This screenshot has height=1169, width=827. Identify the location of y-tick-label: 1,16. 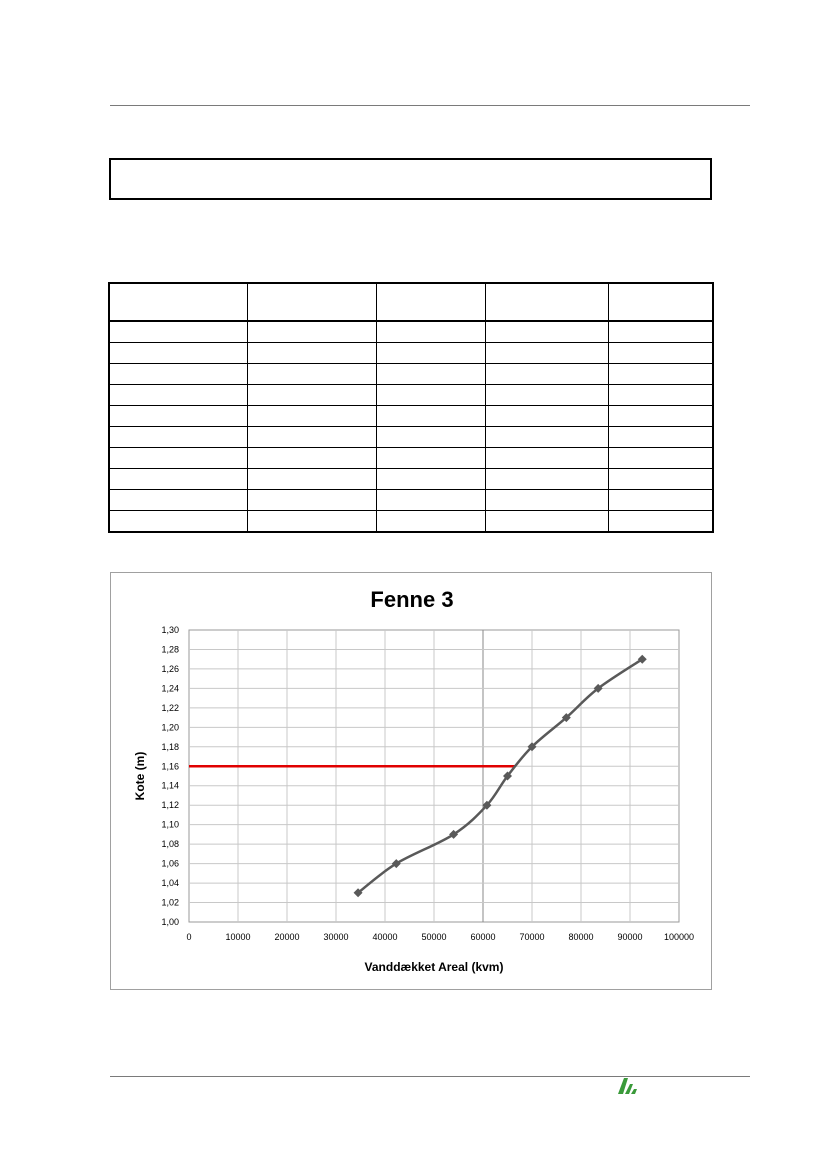
(170, 766).